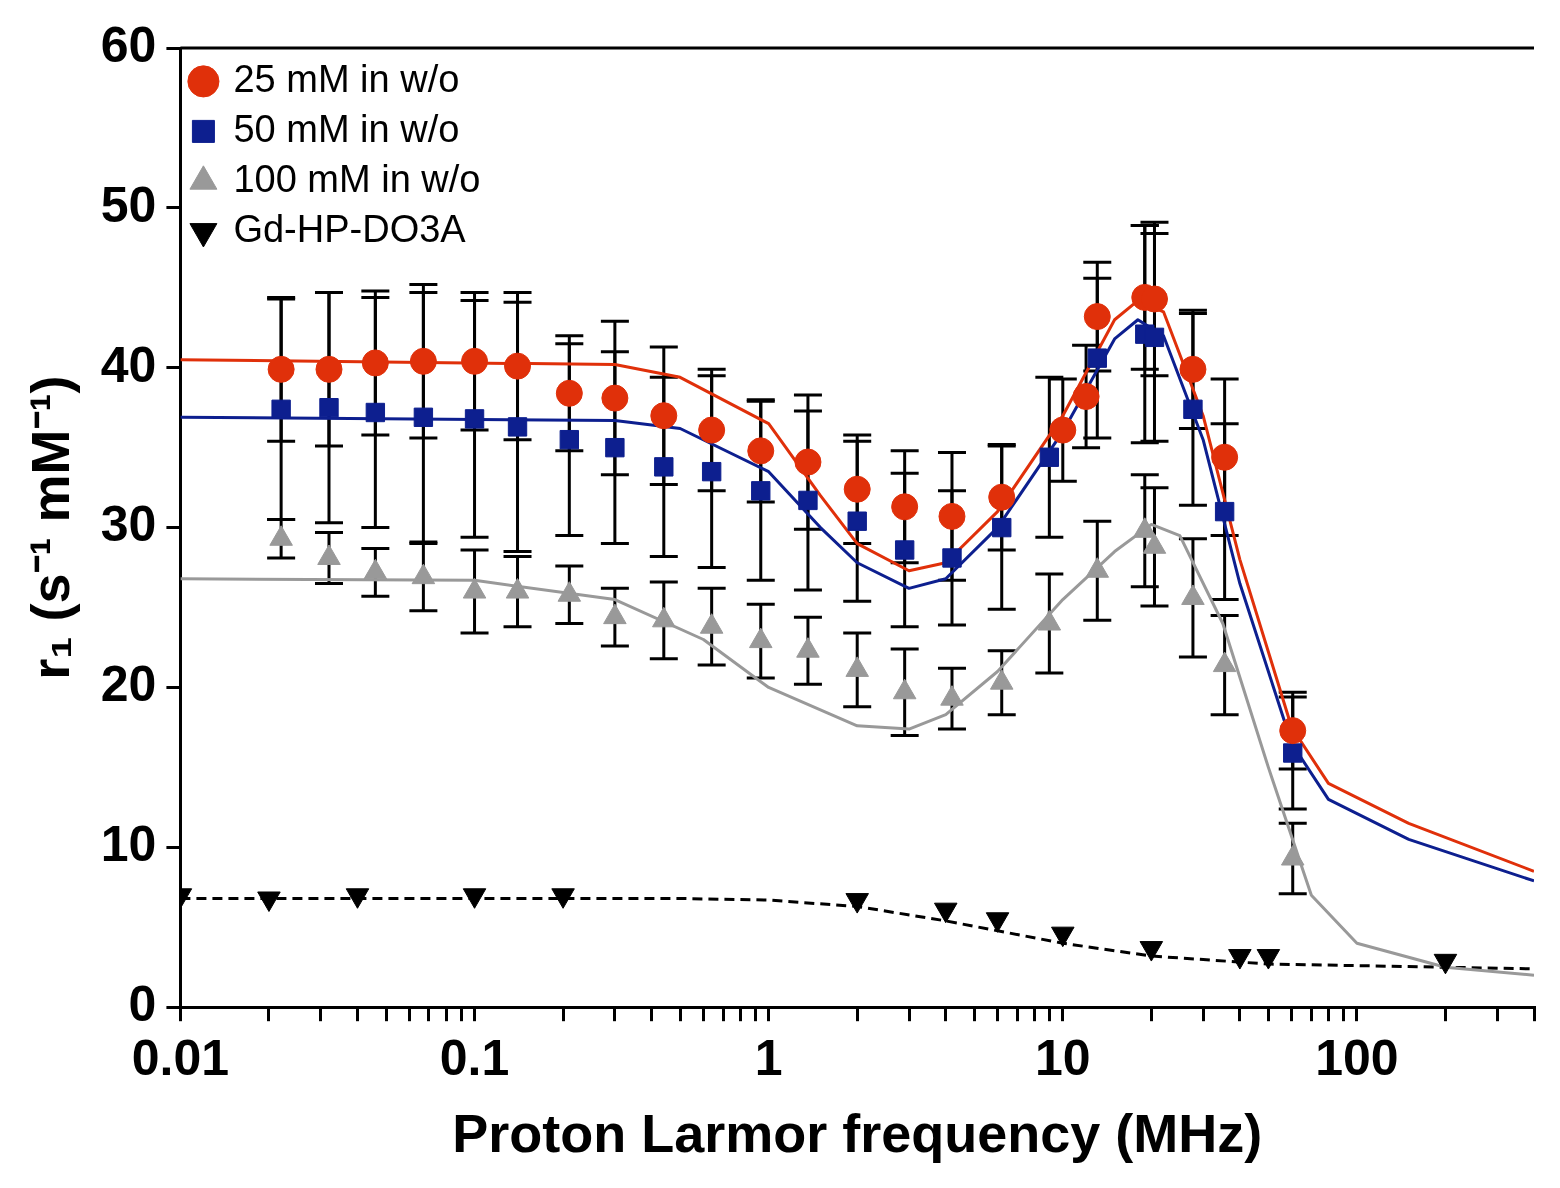 The height and width of the screenshot is (1188, 1560). What do you see at coordinates (50, 527) in the screenshot?
I see `y-axis-title: r₁ (s⁻¹ mM⁻¹)` at bounding box center [50, 527].